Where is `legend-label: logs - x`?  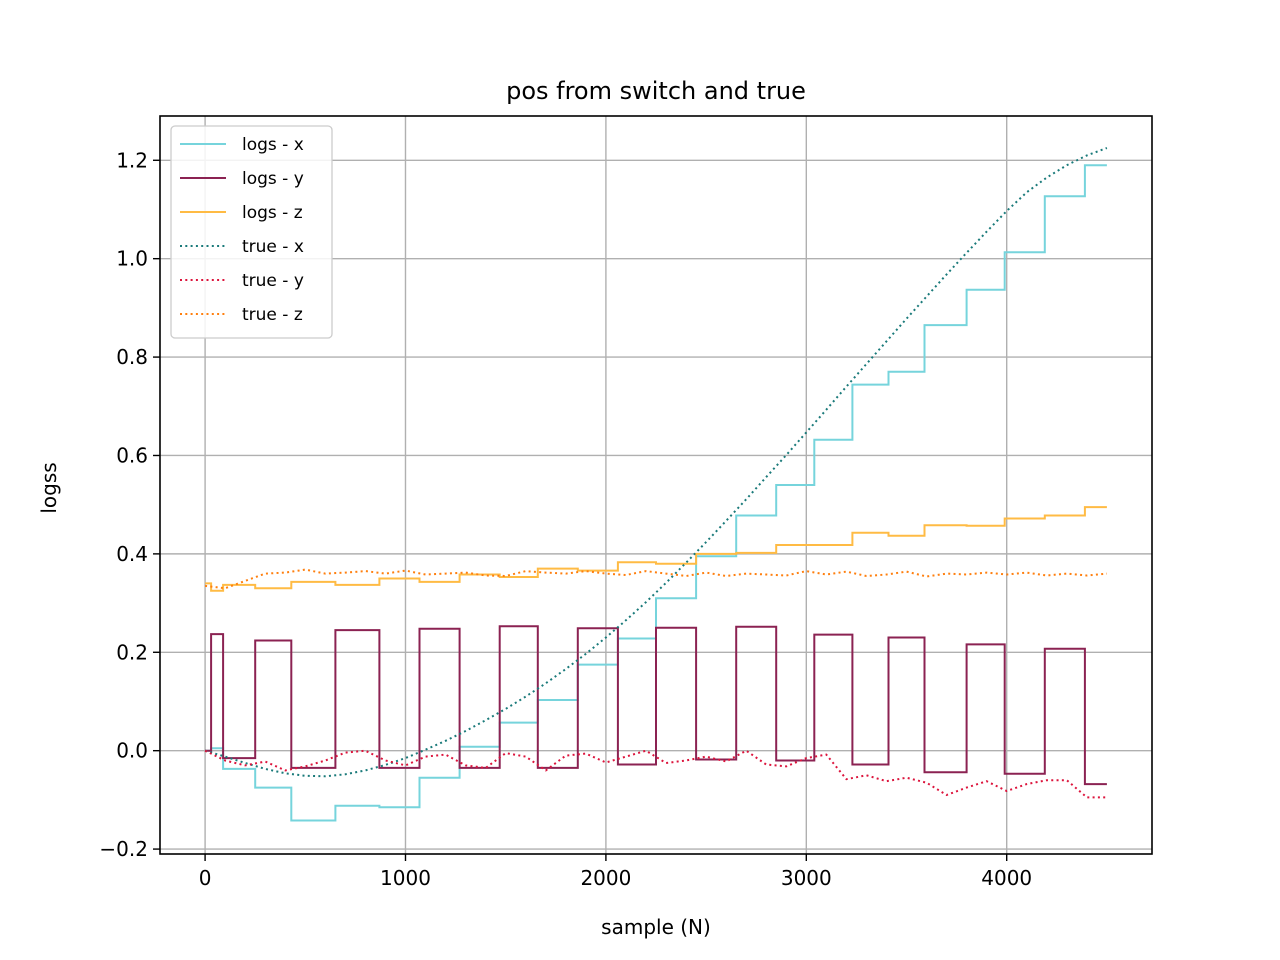
legend-label: logs - x is located at coordinates (273, 145).